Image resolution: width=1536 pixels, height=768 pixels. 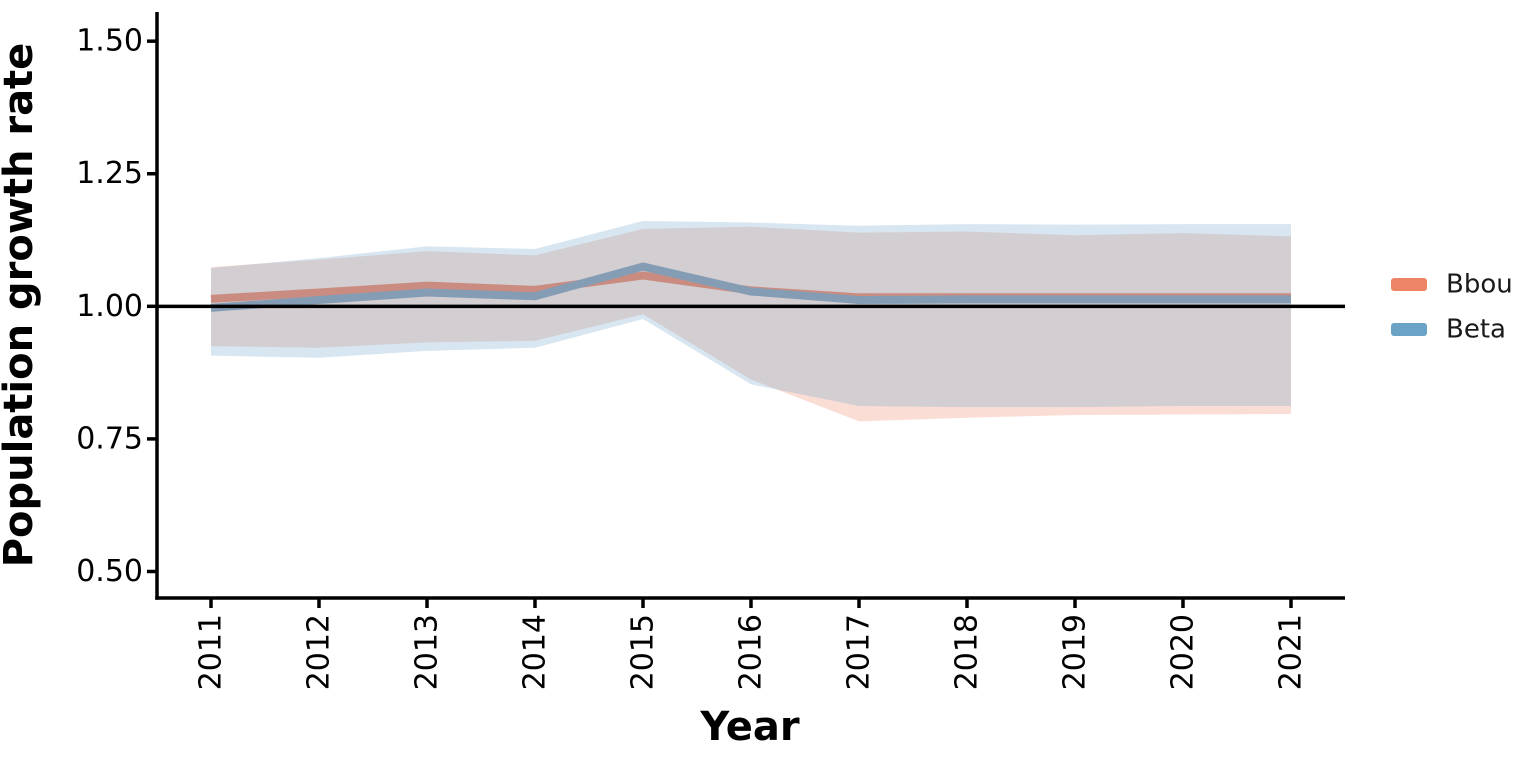 I want to click on x-tick-label: 2013, so click(x=427, y=652).